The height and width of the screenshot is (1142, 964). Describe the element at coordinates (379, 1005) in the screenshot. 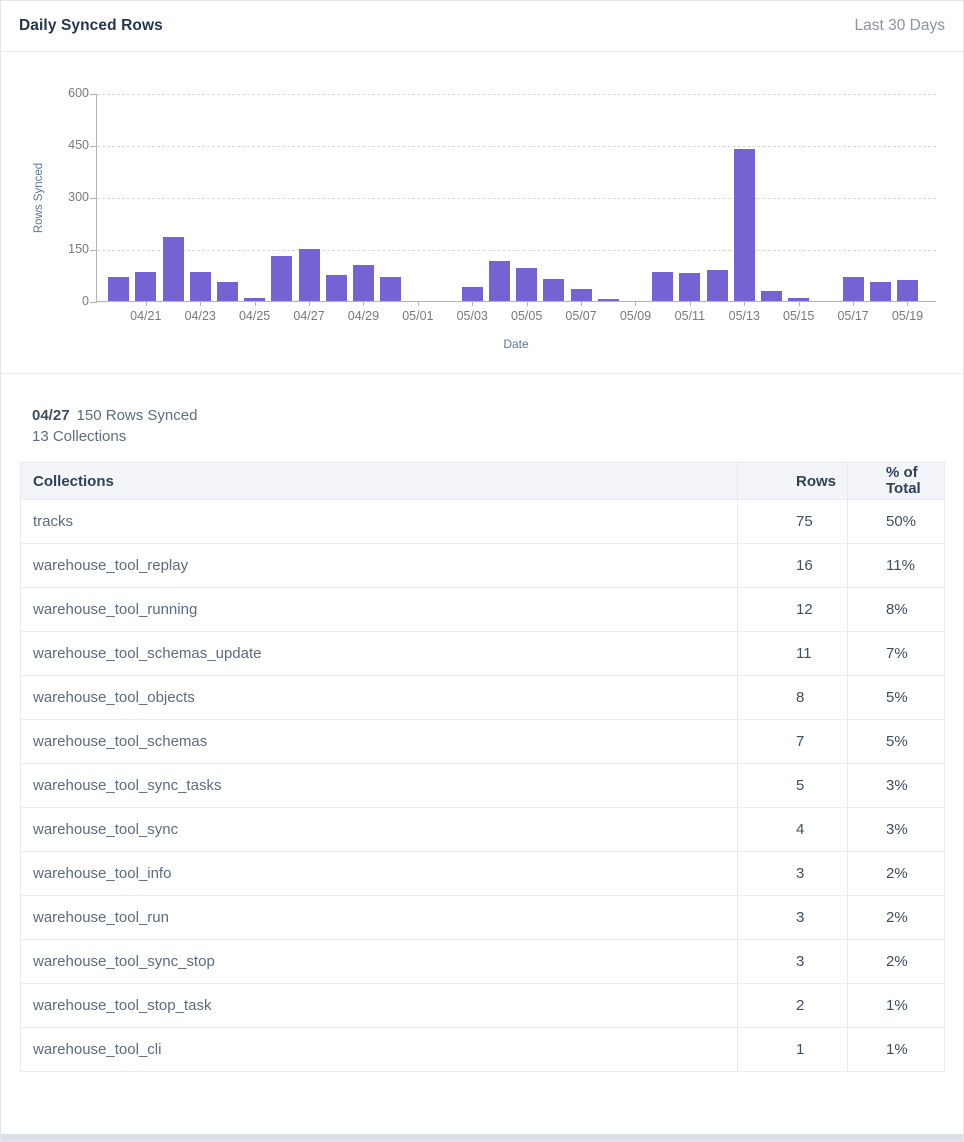

I see `collection-name-cell: warehouse_tool_stop_task` at that location.